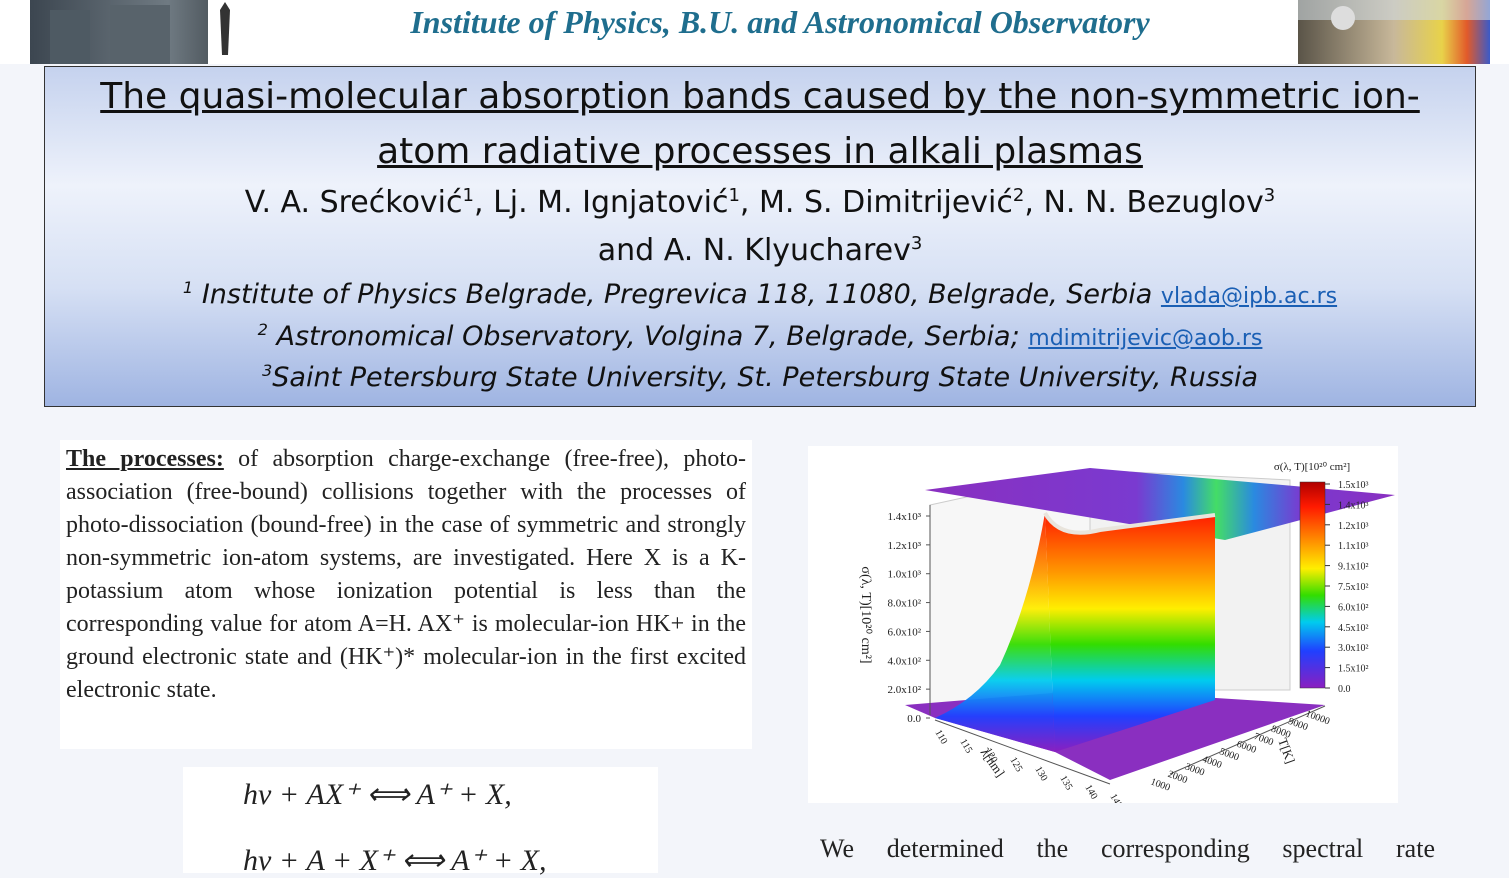 Image resolution: width=1509 pixels, height=878 pixels. Describe the element at coordinates (1145, 338) in the screenshot. I see `email: mdimitrijevic@aob.rs` at that location.